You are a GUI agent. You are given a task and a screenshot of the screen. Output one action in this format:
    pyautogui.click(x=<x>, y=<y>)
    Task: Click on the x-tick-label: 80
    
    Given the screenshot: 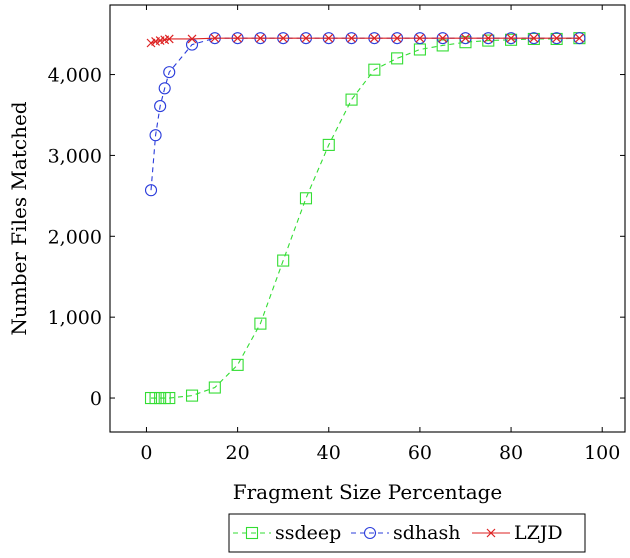 What is the action you would take?
    pyautogui.click(x=511, y=453)
    